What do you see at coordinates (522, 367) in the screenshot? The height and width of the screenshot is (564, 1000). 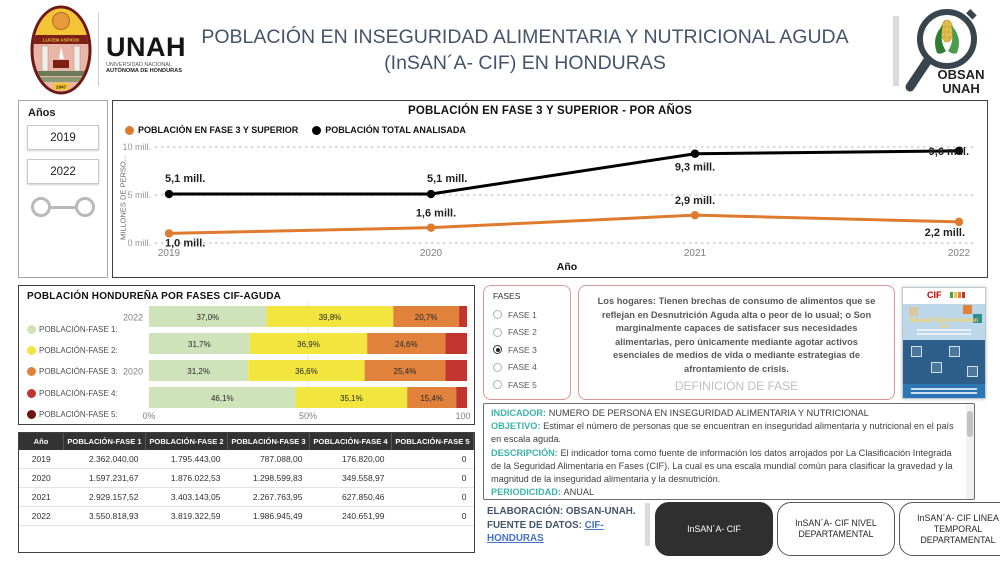 I see `fase-option-label: FASE 4` at bounding box center [522, 367].